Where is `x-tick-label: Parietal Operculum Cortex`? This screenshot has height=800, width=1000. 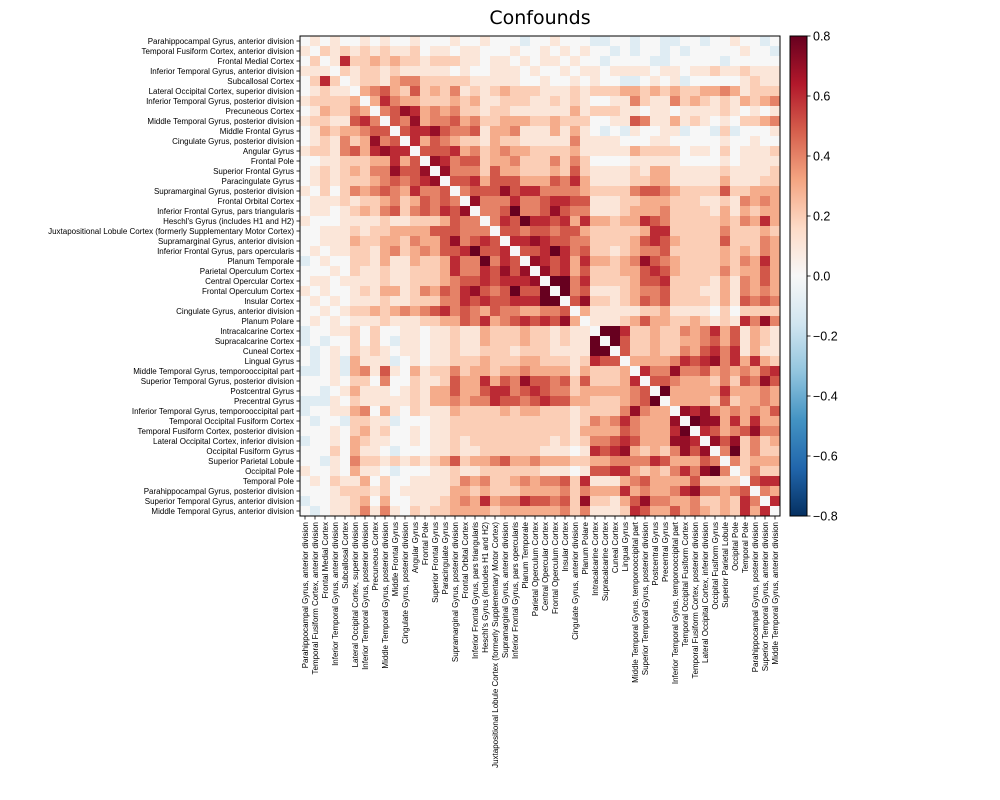
x-tick-label: Parietal Operculum Cortex is located at coordinates (535, 569).